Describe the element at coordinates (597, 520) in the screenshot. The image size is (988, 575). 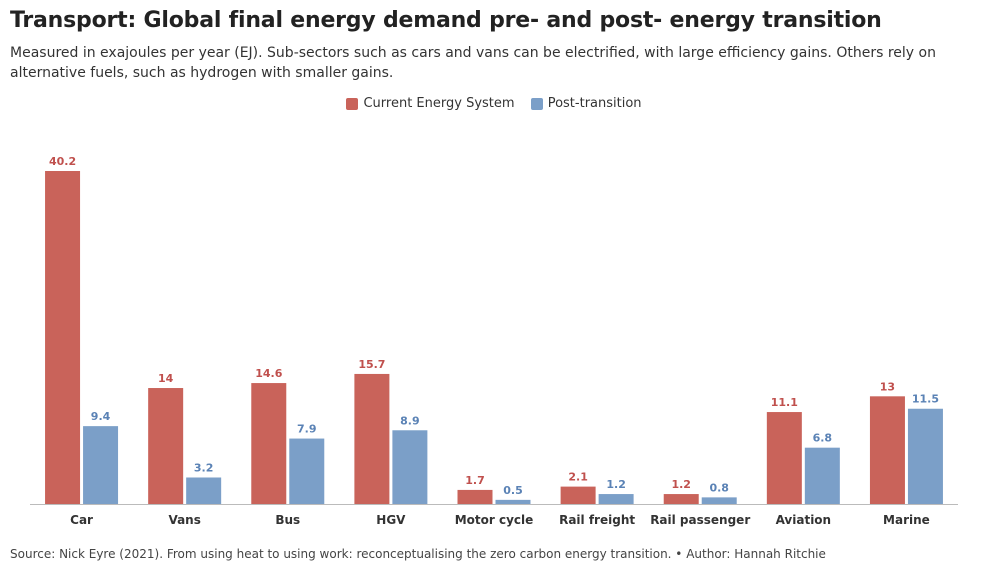
I see `x-tick-label: Rail freight` at that location.